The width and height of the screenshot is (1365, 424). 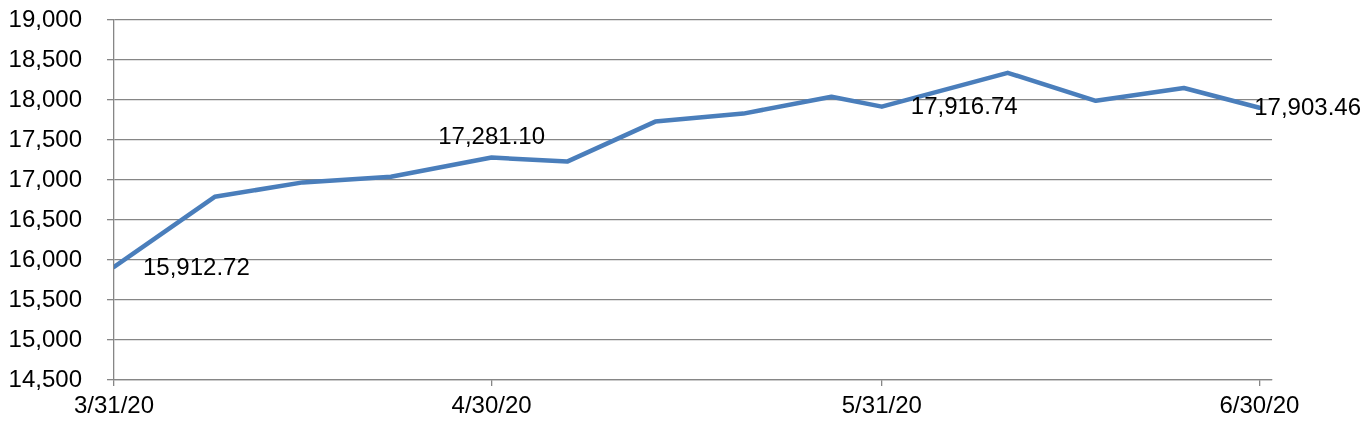 I want to click on y-tick-label: 17,500, so click(x=45, y=138).